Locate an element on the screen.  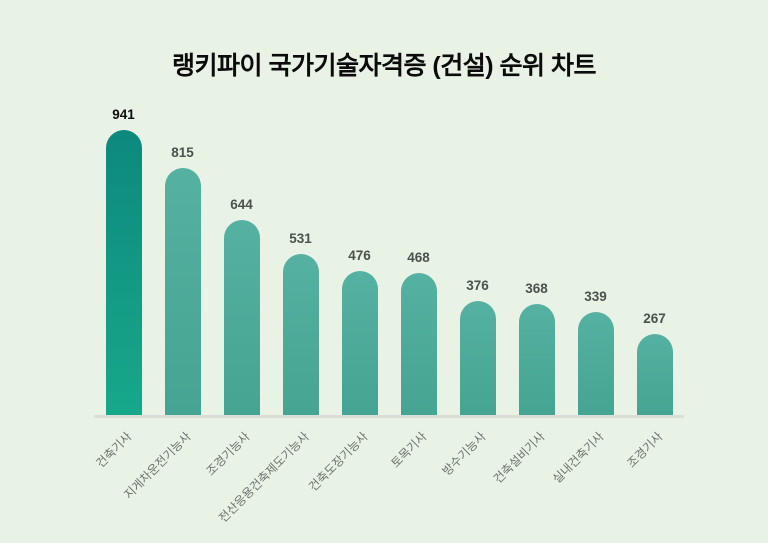
bar-column: 644 is located at coordinates (241, 272).